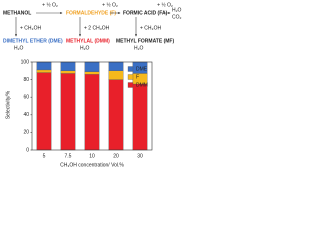 This screenshot has width=320, height=240. What do you see at coordinates (145, 13) in the screenshot?
I see `node: FORMIC ACID (FA)` at bounding box center [145, 13].